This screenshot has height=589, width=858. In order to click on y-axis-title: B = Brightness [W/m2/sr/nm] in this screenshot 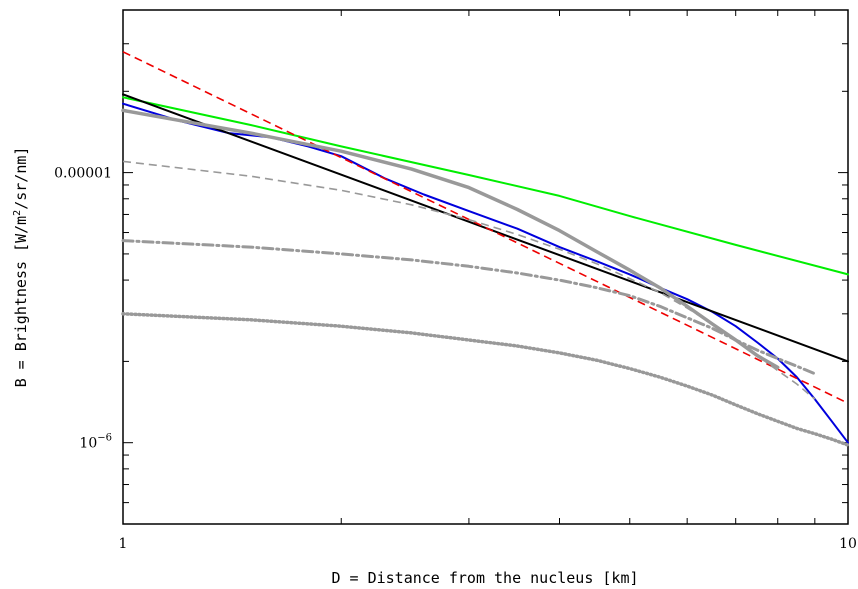, I will do `click(21, 267)`.